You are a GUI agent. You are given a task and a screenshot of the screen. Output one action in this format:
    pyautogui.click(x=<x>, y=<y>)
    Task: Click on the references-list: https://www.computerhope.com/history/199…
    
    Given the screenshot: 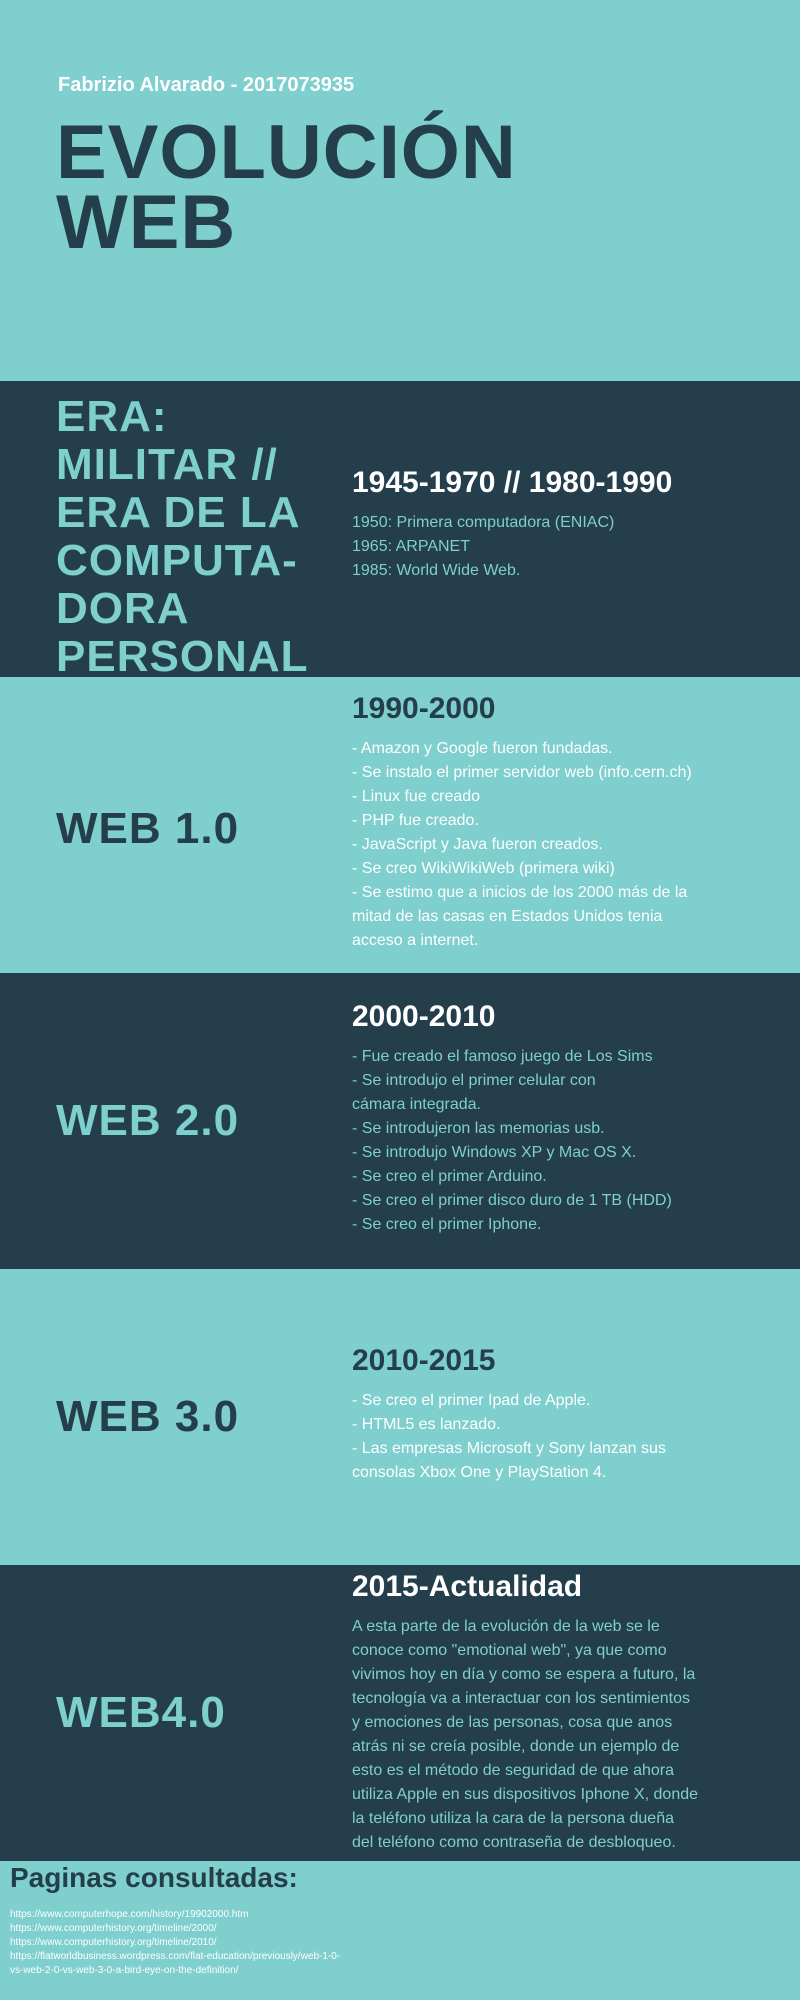 What is the action you would take?
    pyautogui.click(x=220, y=1943)
    